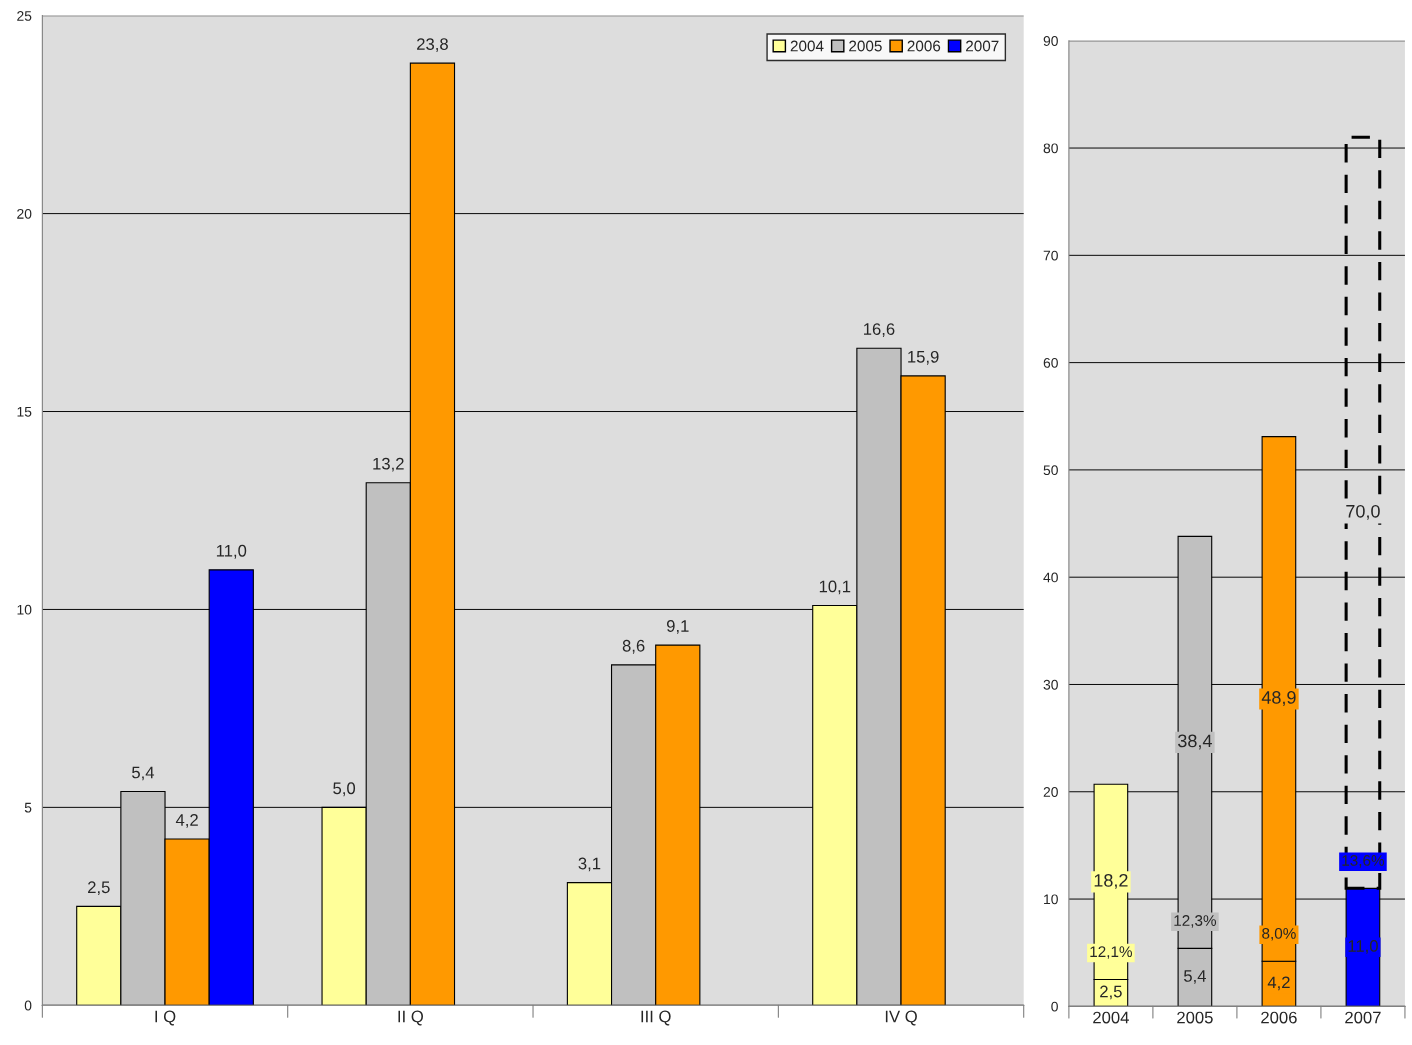  What do you see at coordinates (24, 16) in the screenshot?
I see `y-tick-label: 25` at bounding box center [24, 16].